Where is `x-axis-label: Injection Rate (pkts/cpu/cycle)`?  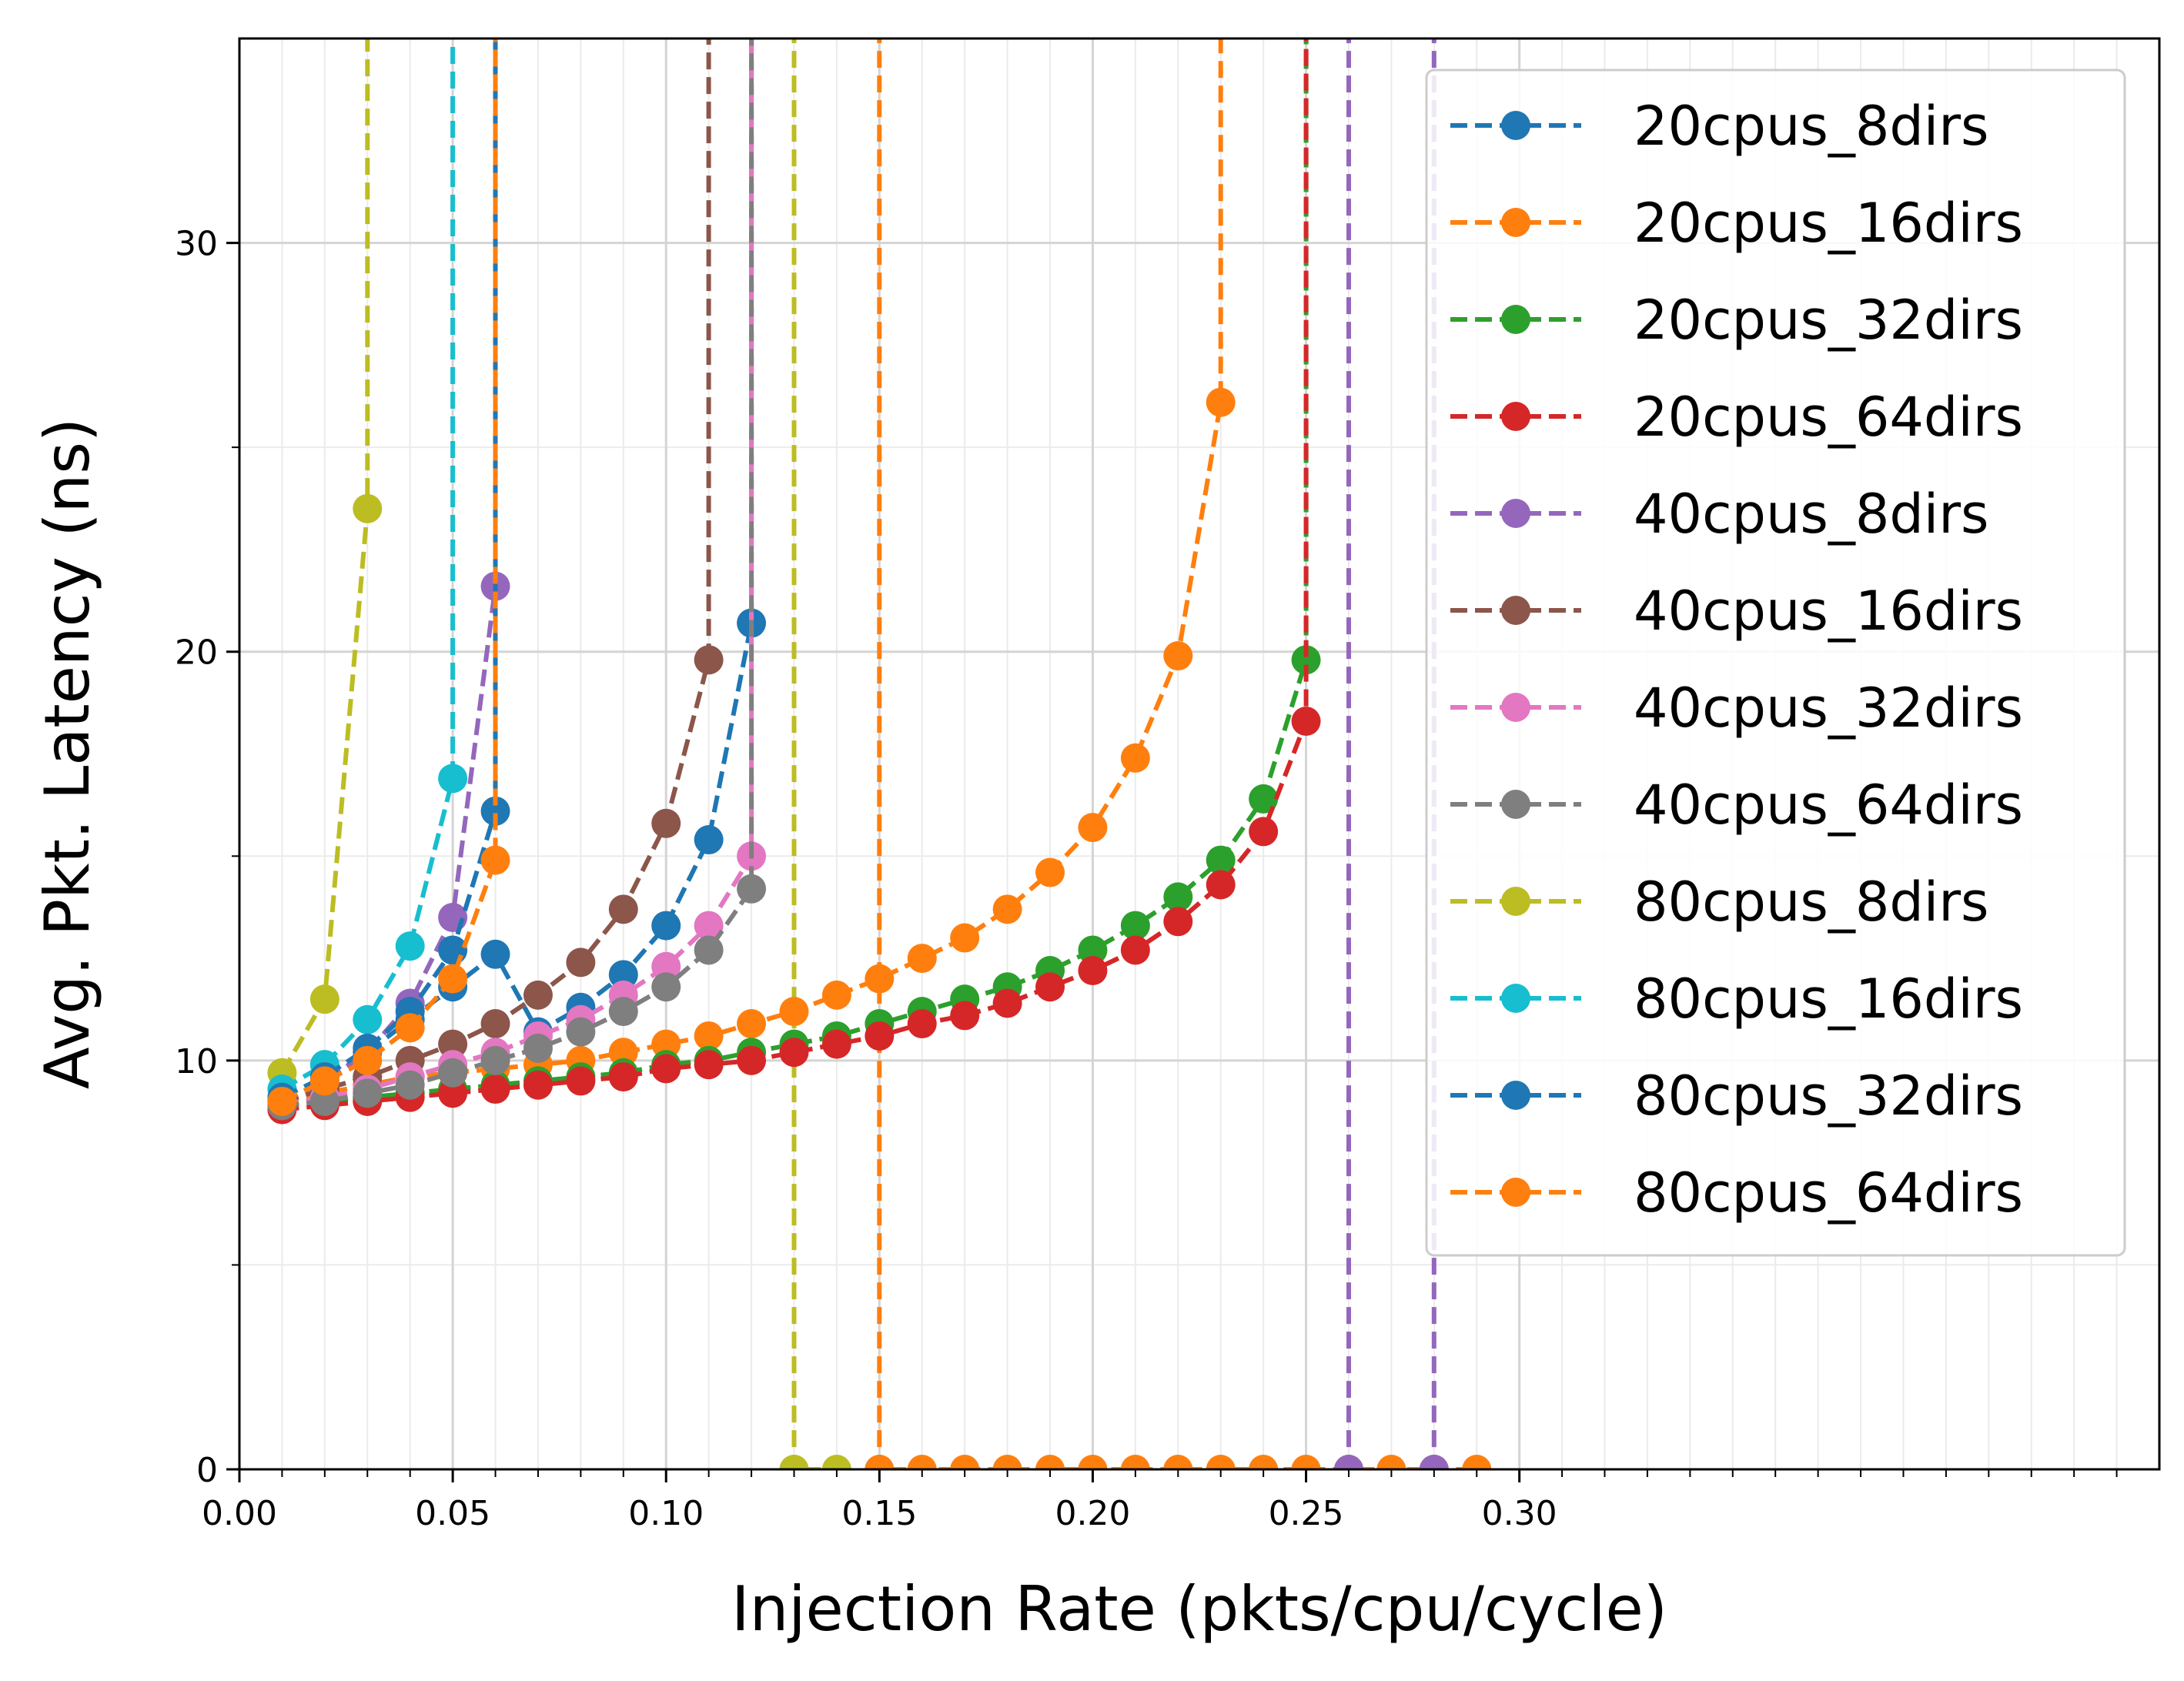
x-axis-label: Injection Rate (pkts/cpu/cycle) is located at coordinates (1199, 1609).